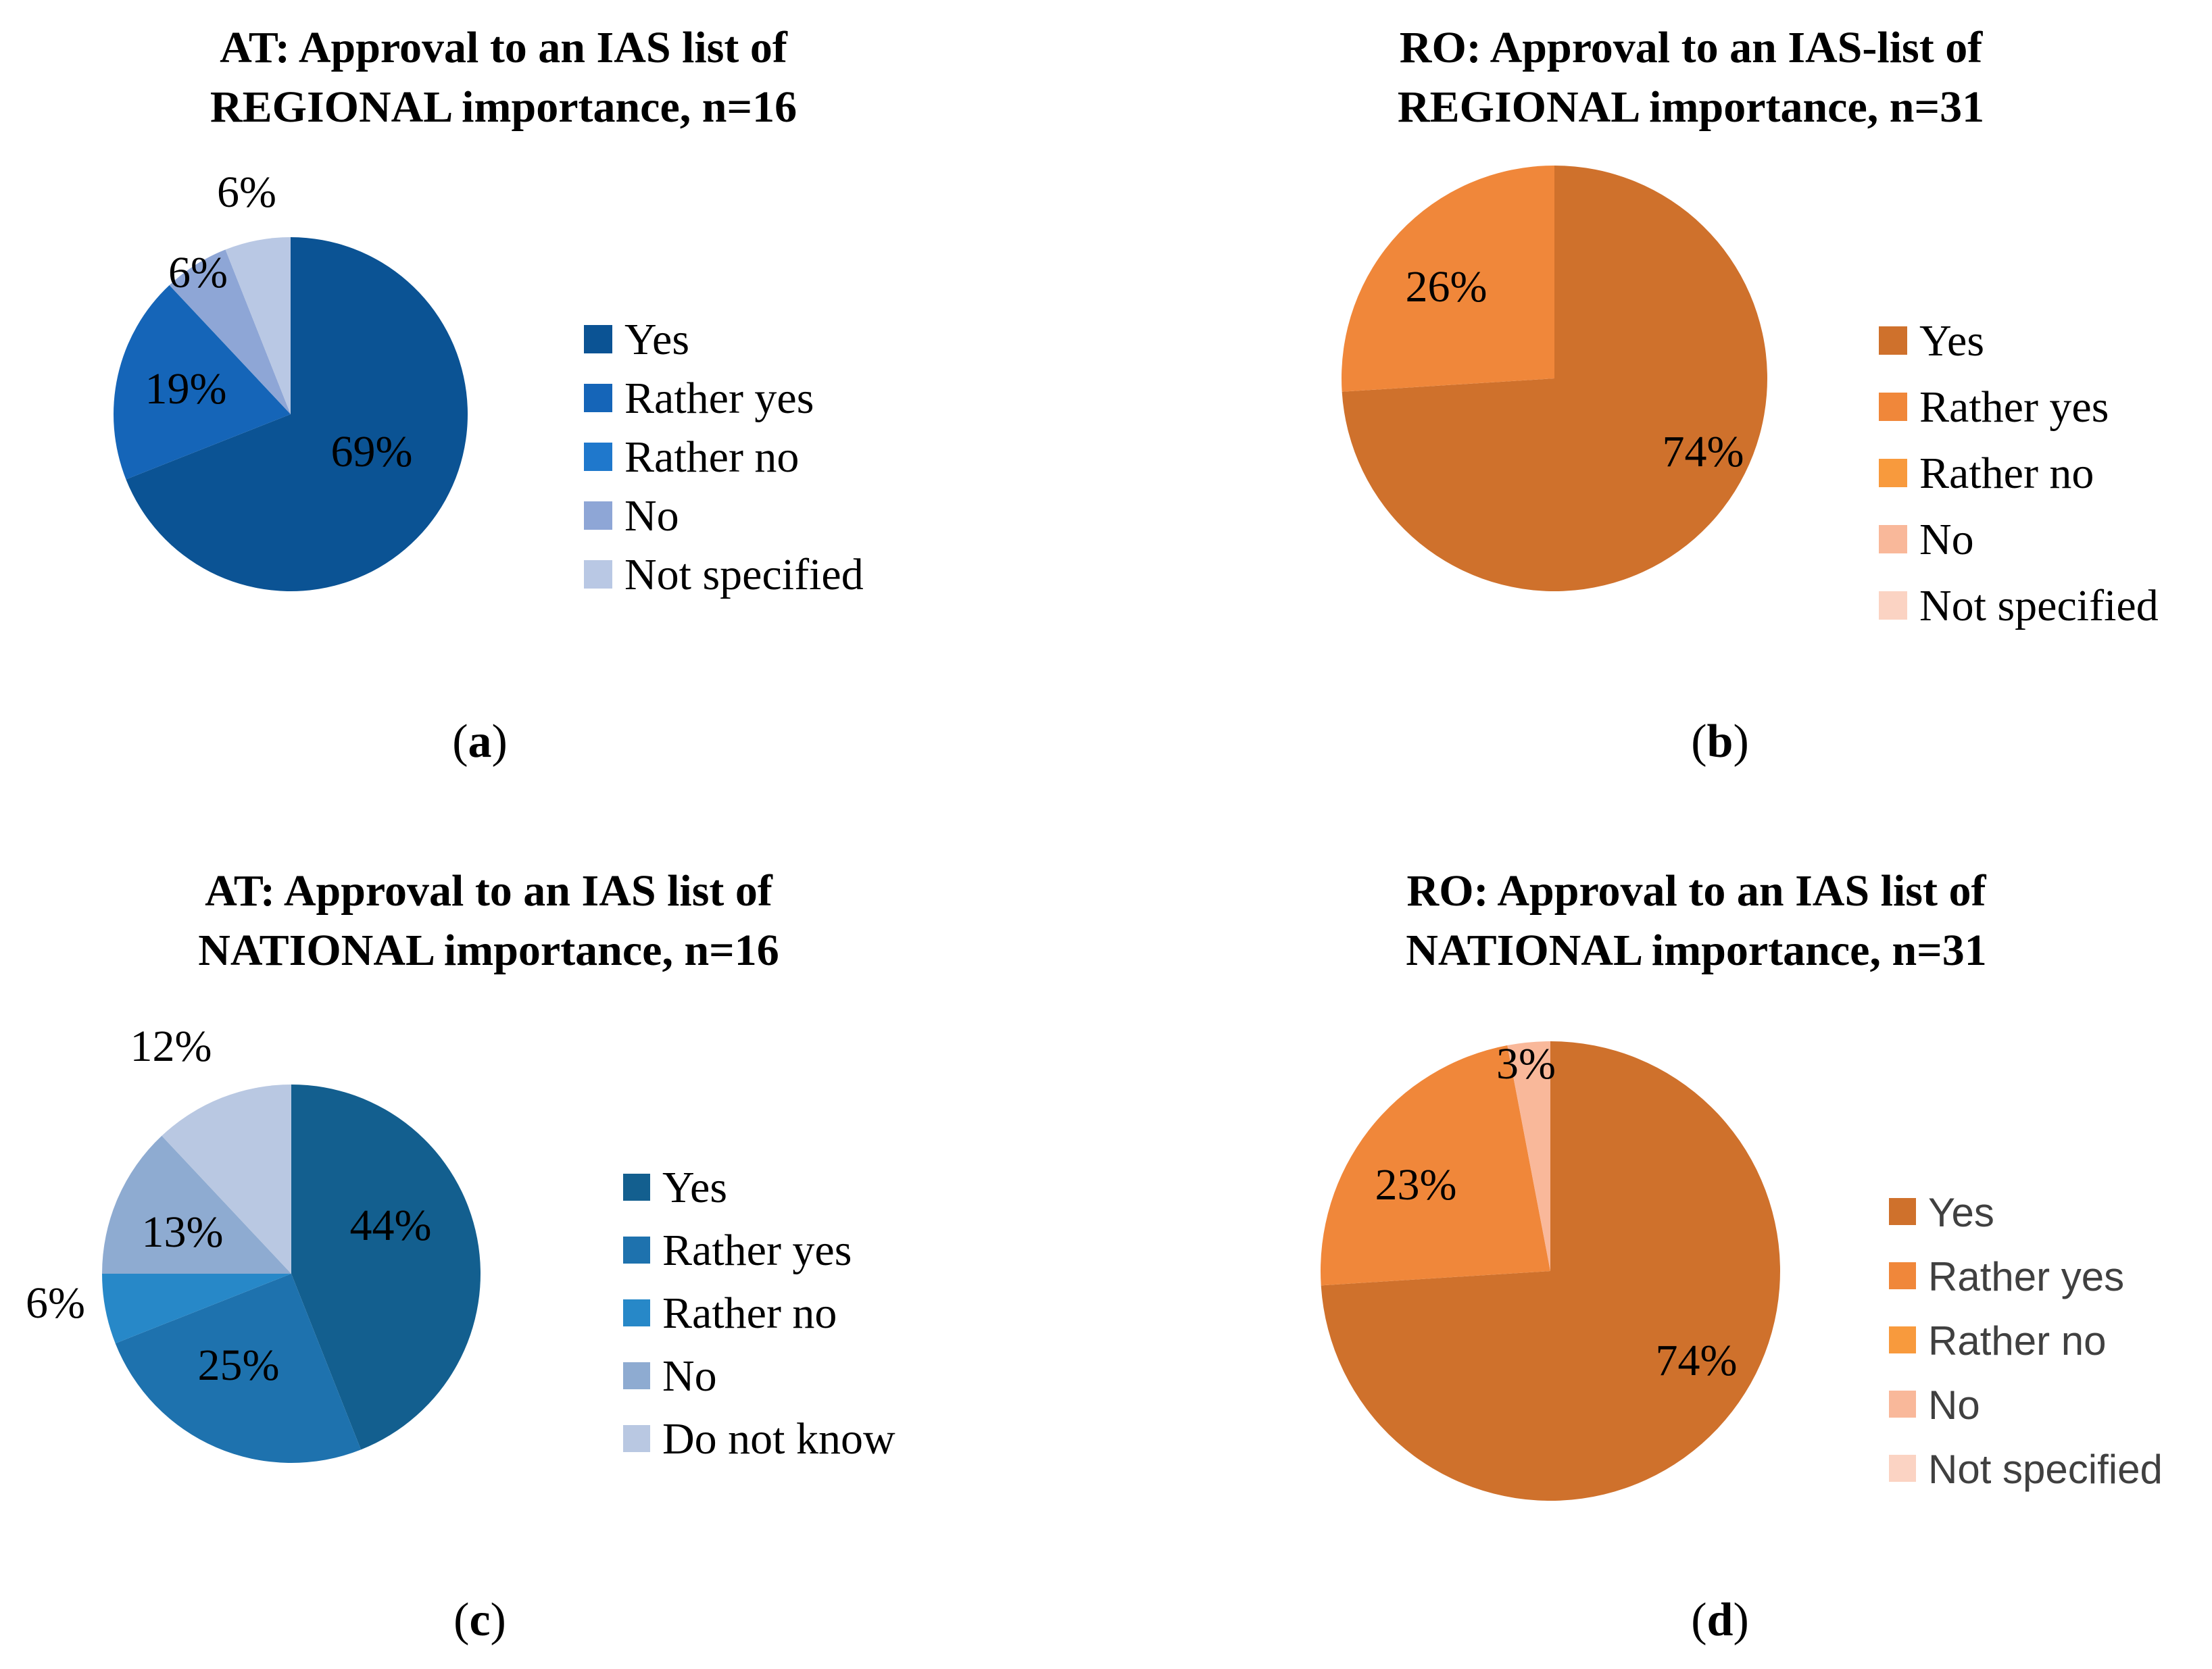 The width and height of the screenshot is (2212, 1669). I want to click on pie-slice-rather-no, so click(196, 1309).